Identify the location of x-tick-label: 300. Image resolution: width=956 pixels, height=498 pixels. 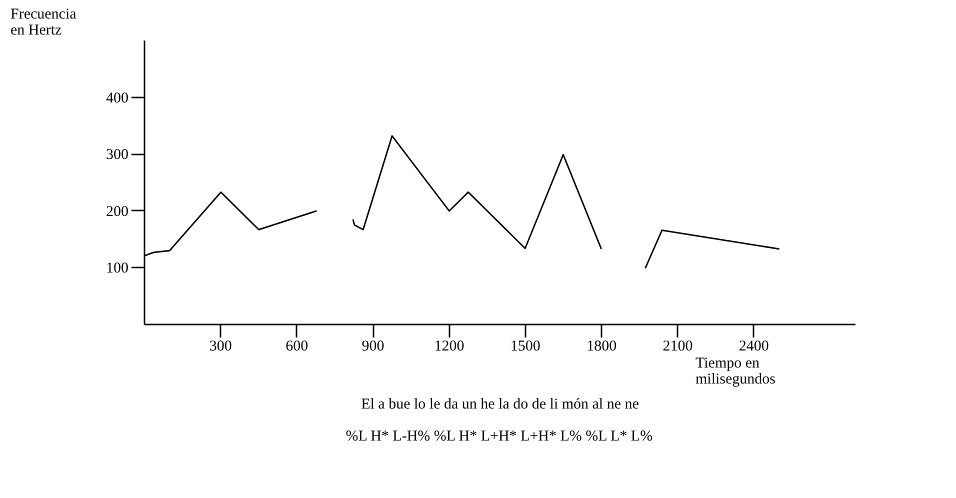
(220, 346).